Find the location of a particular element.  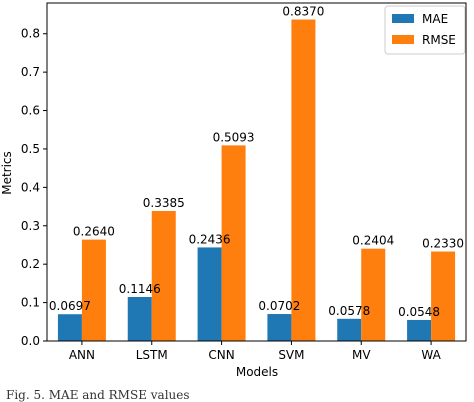

y-tick-label: 0.0 is located at coordinates (30, 341).